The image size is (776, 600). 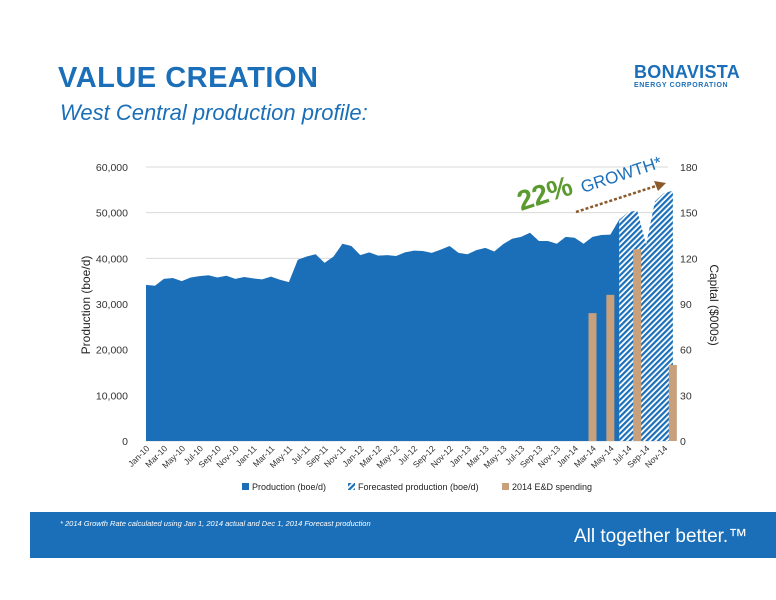 What do you see at coordinates (188, 78) in the screenshot?
I see `page-title: VALUE CREATION` at bounding box center [188, 78].